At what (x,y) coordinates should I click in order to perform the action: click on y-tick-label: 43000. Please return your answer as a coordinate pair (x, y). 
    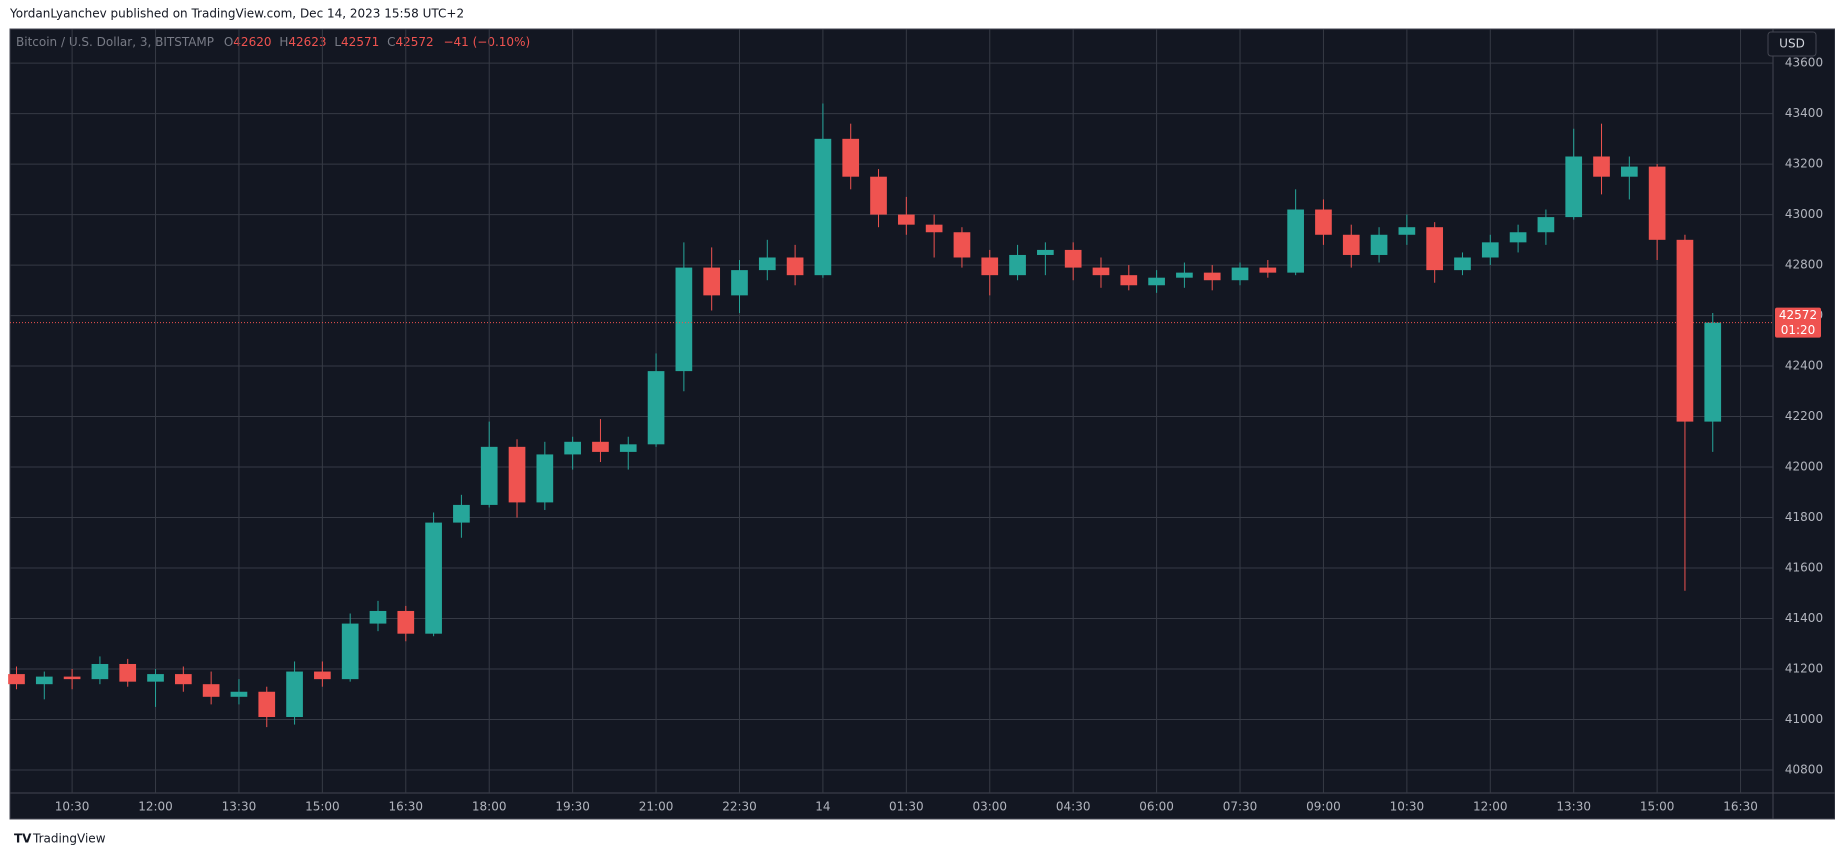
    Looking at the image, I should click on (1804, 214).